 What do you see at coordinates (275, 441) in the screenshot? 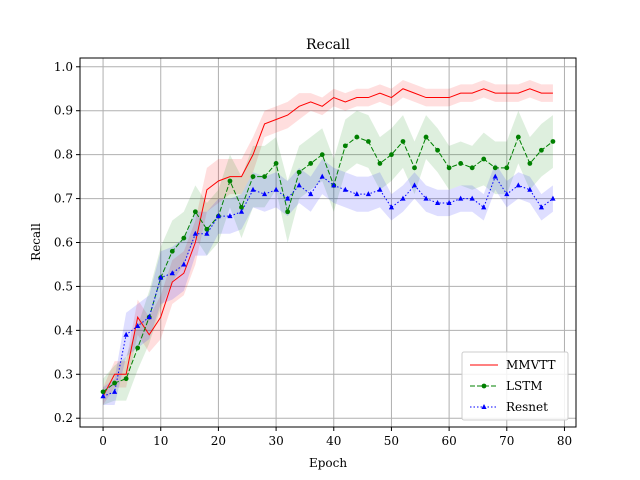
I see `x-tick-label: 30` at bounding box center [275, 441].